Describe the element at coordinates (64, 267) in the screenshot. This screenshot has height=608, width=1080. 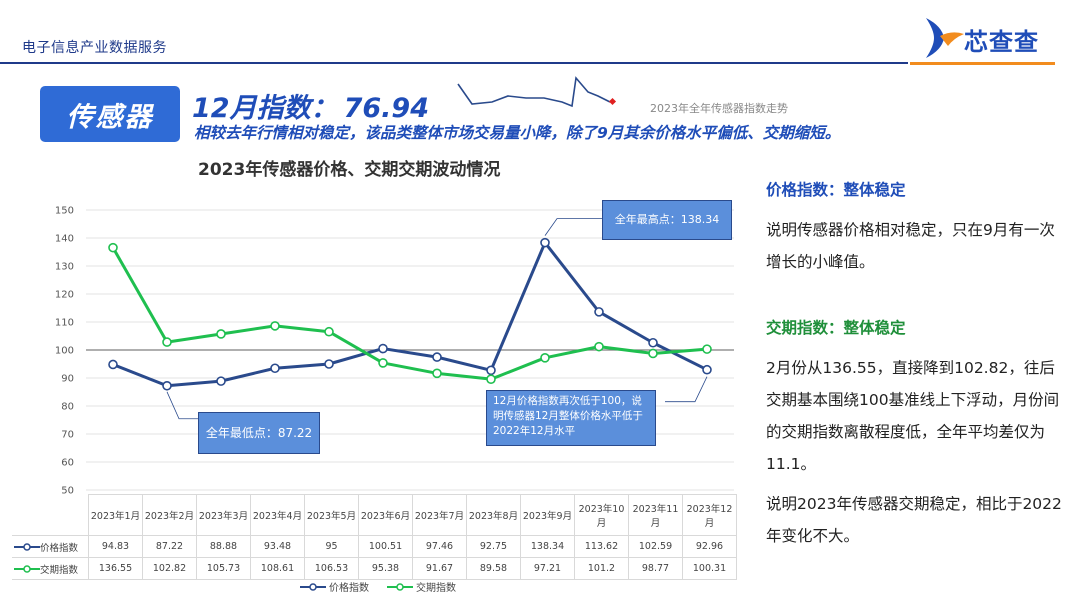
I see `y-tick-label: 130` at that location.